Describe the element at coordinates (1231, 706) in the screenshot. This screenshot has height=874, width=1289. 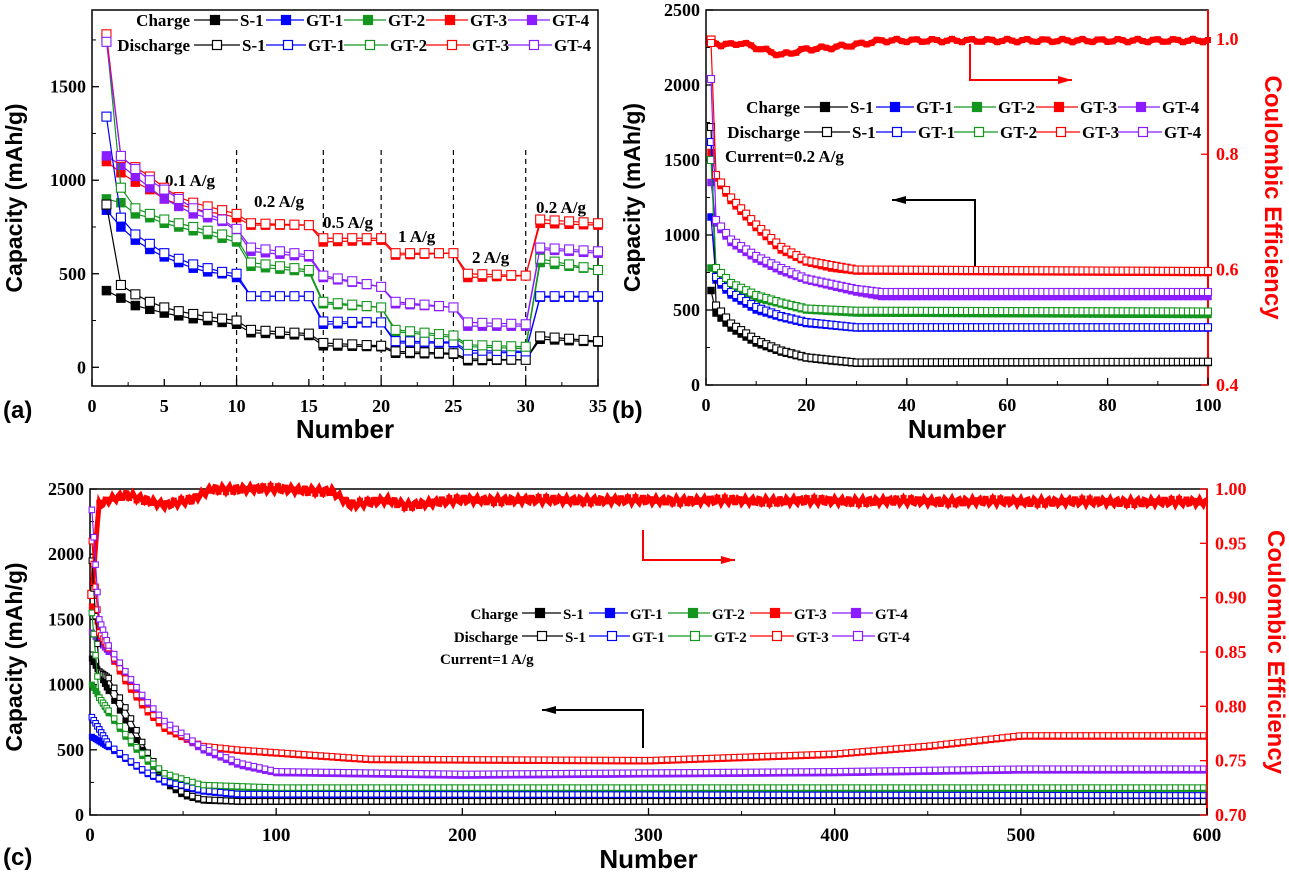
I see `y2-tick-label: 0.80` at that location.